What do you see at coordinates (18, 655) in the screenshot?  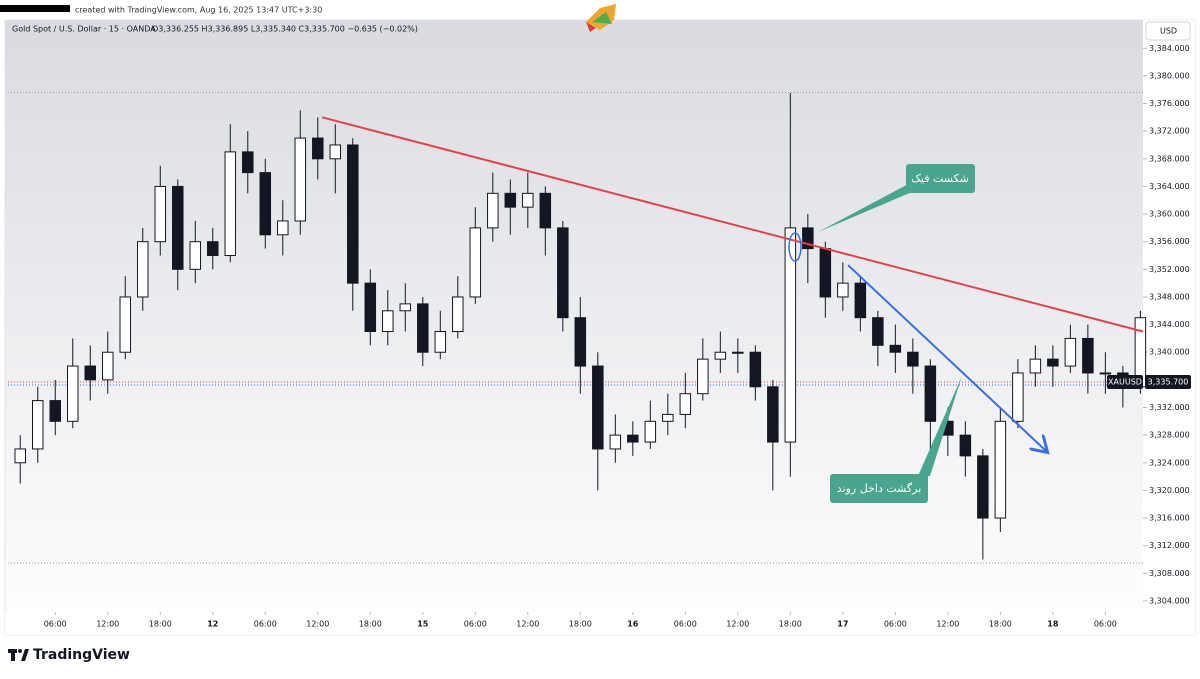 I see `tv-logo` at bounding box center [18, 655].